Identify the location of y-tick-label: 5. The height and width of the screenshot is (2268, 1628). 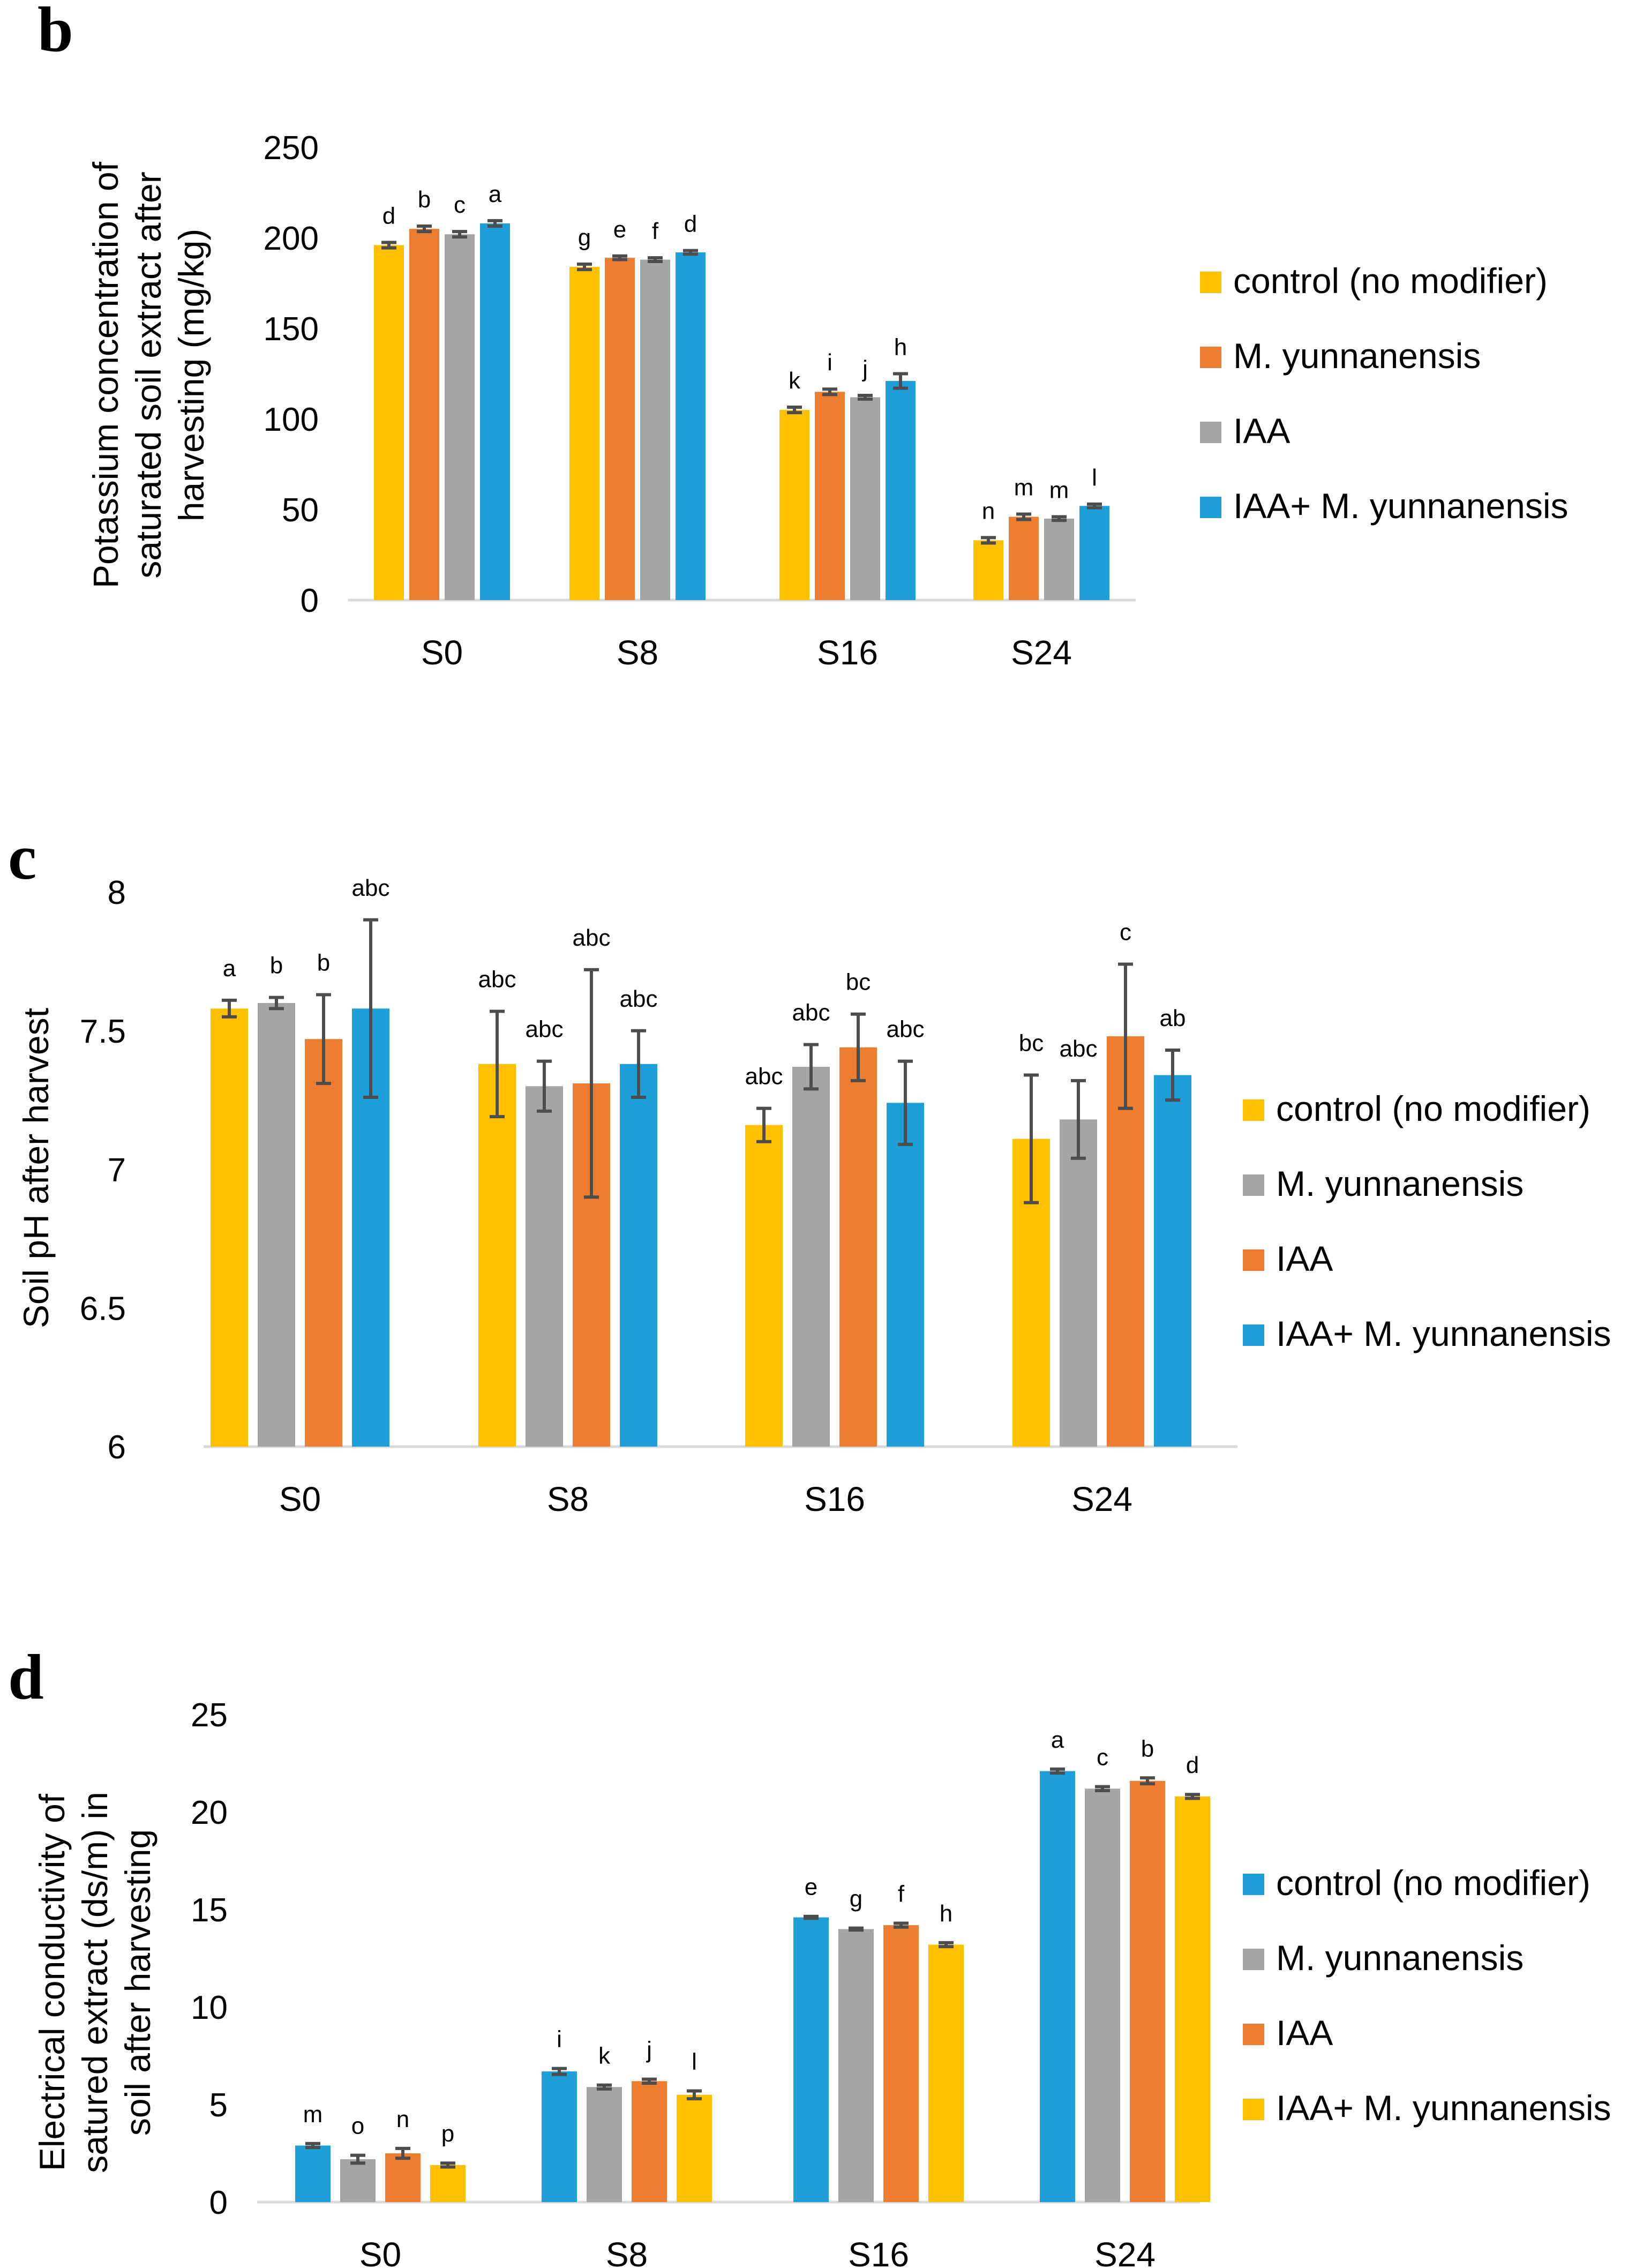
(219, 2105).